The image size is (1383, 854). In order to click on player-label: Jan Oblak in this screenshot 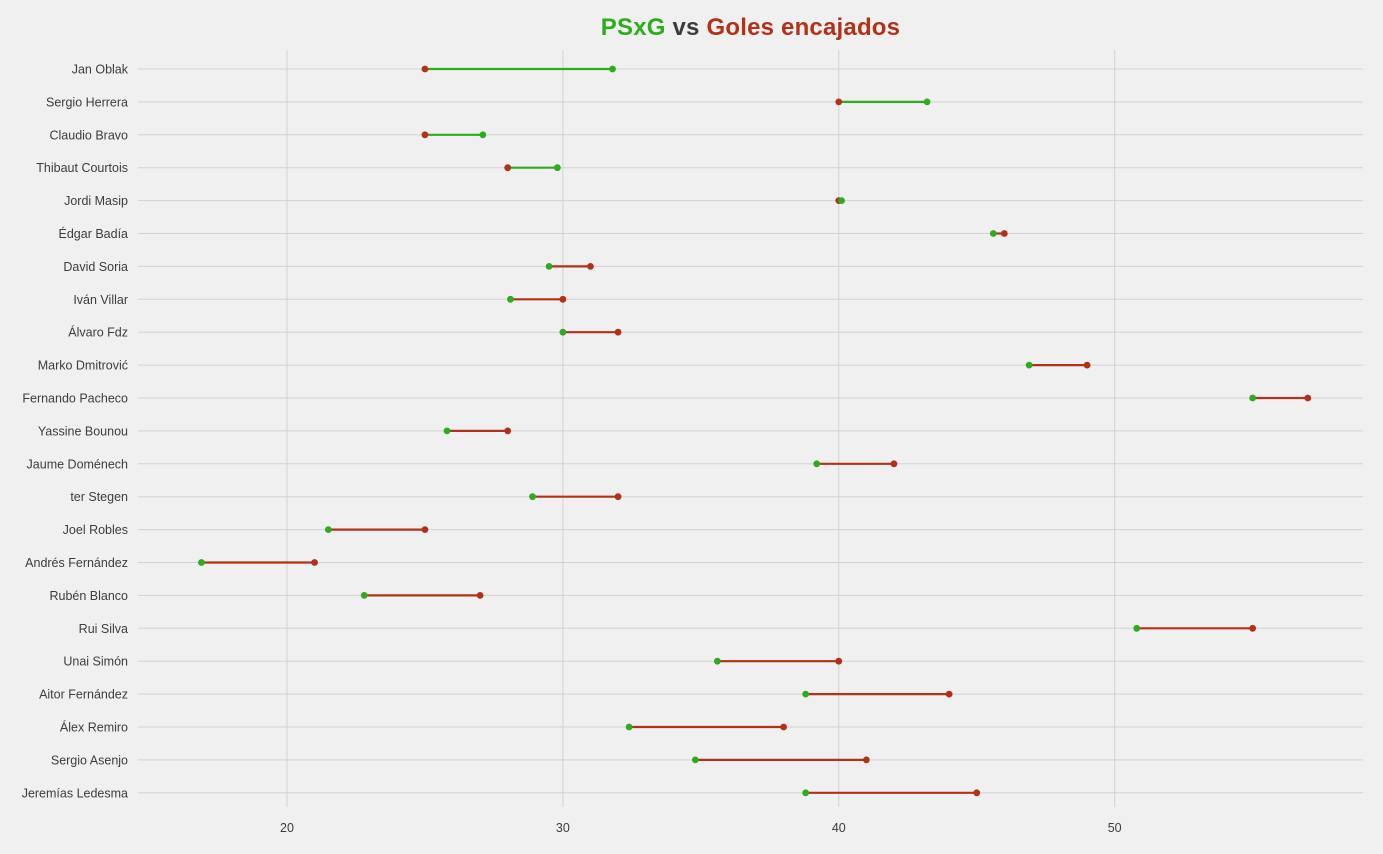, I will do `click(100, 70)`.